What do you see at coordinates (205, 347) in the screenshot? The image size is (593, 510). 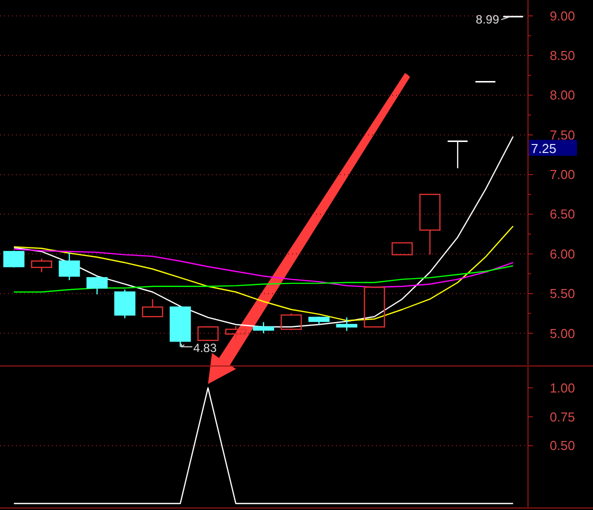 I see `annotation: 4.83` at bounding box center [205, 347].